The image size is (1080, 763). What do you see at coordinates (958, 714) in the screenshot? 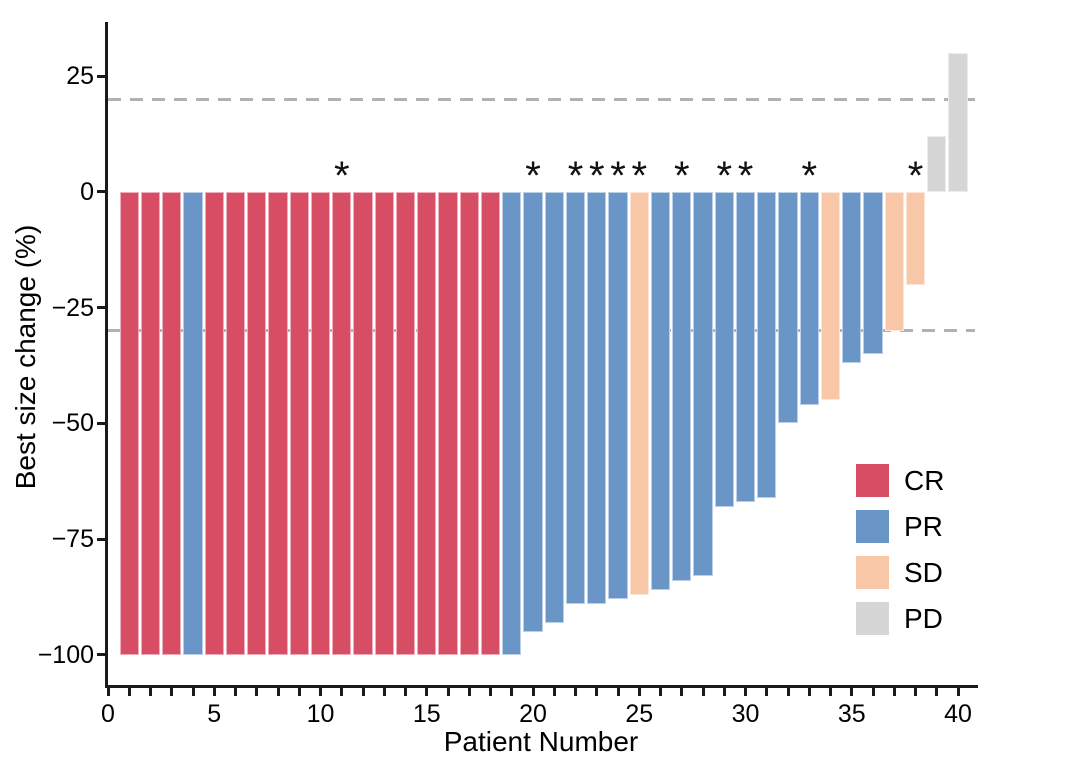
I see `x-tick-label: 40` at bounding box center [958, 714].